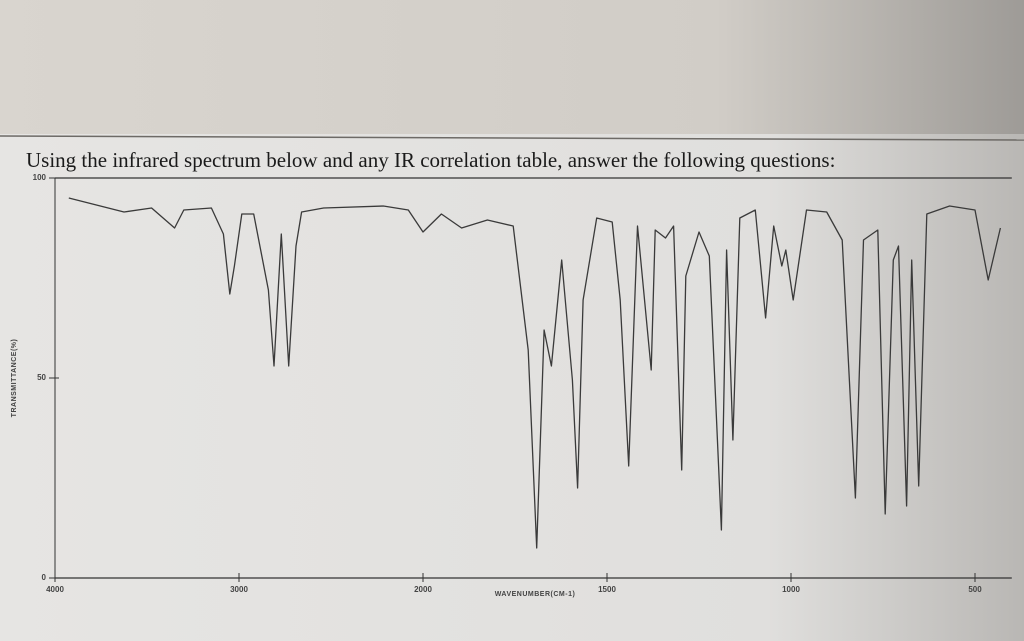  What do you see at coordinates (791, 589) in the screenshot?
I see `x-tick-label: 1000` at bounding box center [791, 589].